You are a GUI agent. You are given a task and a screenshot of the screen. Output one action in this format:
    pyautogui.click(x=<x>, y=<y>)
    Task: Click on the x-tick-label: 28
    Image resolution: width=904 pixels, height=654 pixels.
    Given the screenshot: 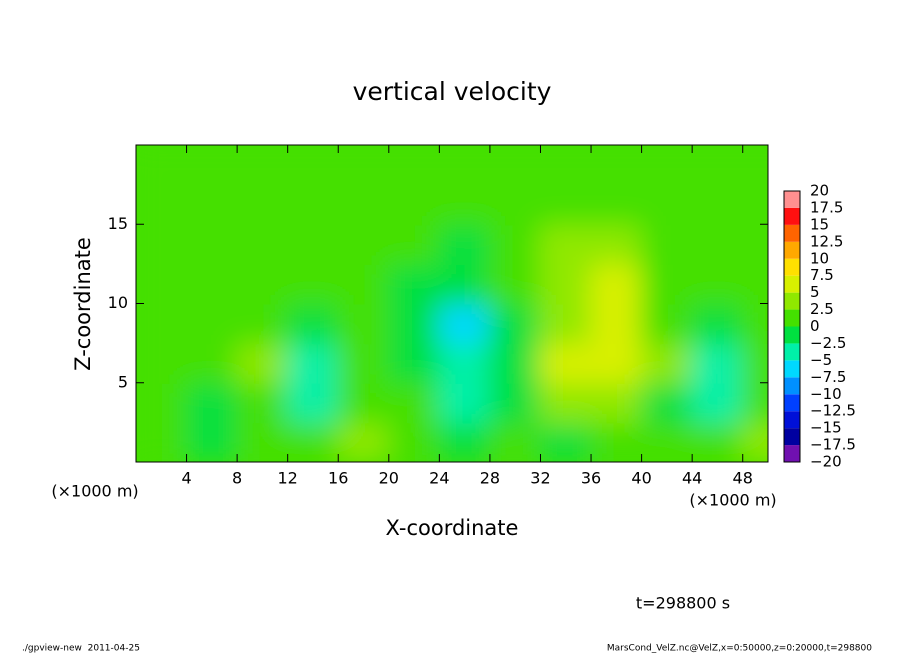 What is the action you would take?
    pyautogui.click(x=490, y=478)
    